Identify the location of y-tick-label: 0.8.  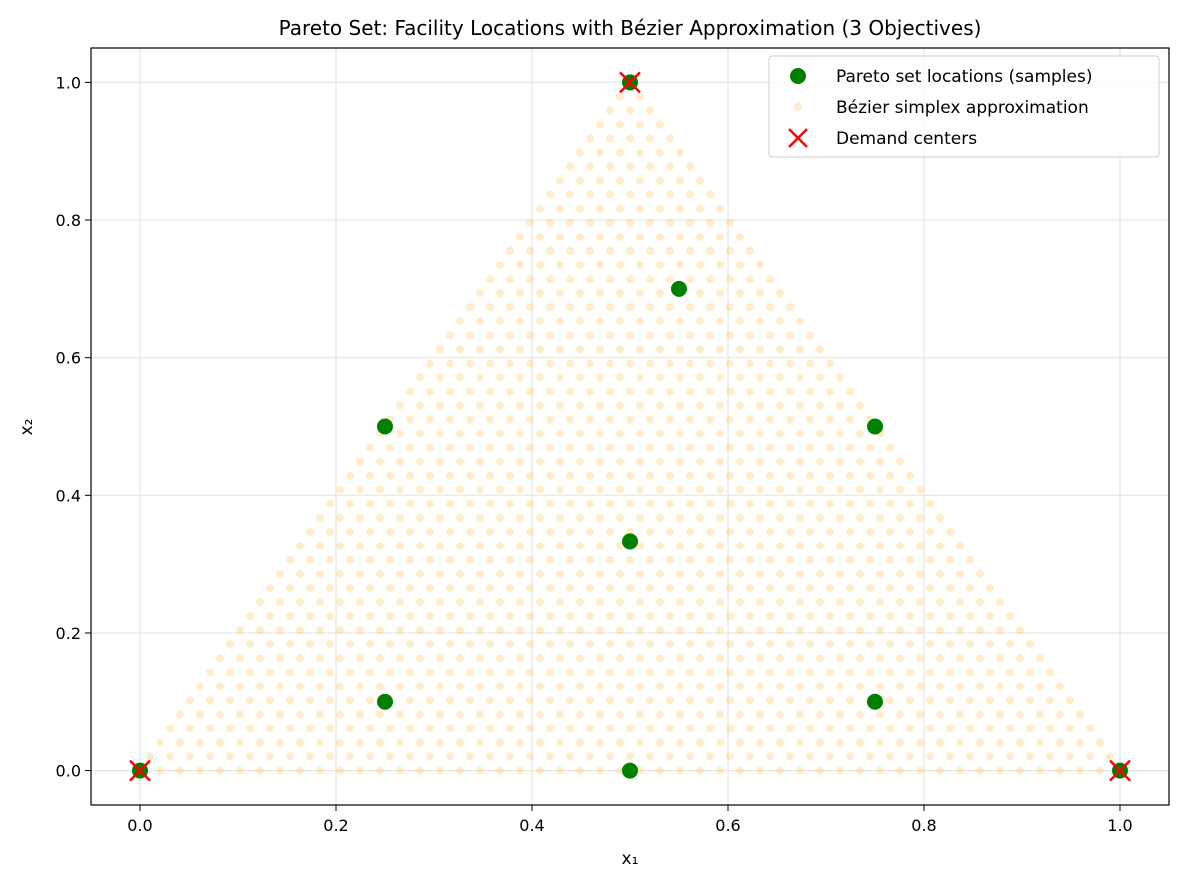
(68, 220).